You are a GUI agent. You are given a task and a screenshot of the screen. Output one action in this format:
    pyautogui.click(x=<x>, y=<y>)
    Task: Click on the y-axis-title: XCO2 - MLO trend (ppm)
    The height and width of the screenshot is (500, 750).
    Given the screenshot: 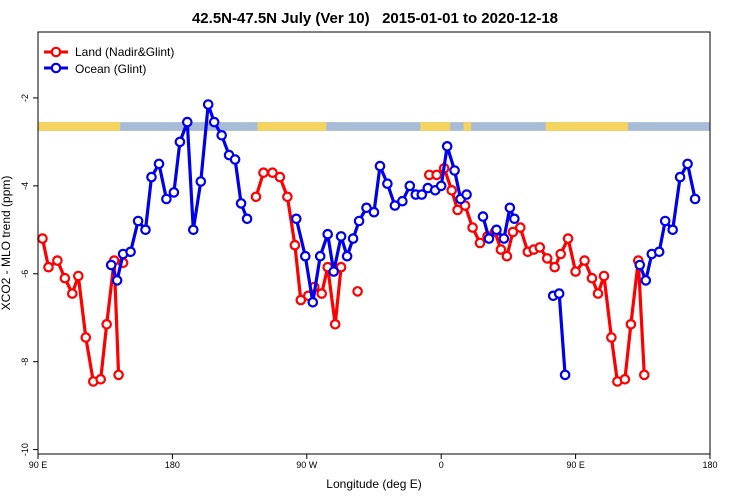 What is the action you would take?
    pyautogui.click(x=6, y=243)
    